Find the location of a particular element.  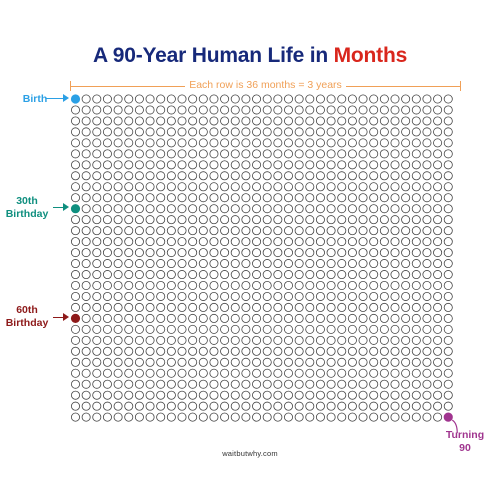

row-note-text: Each row is 36 months = 3 years is located at coordinates (265, 85).